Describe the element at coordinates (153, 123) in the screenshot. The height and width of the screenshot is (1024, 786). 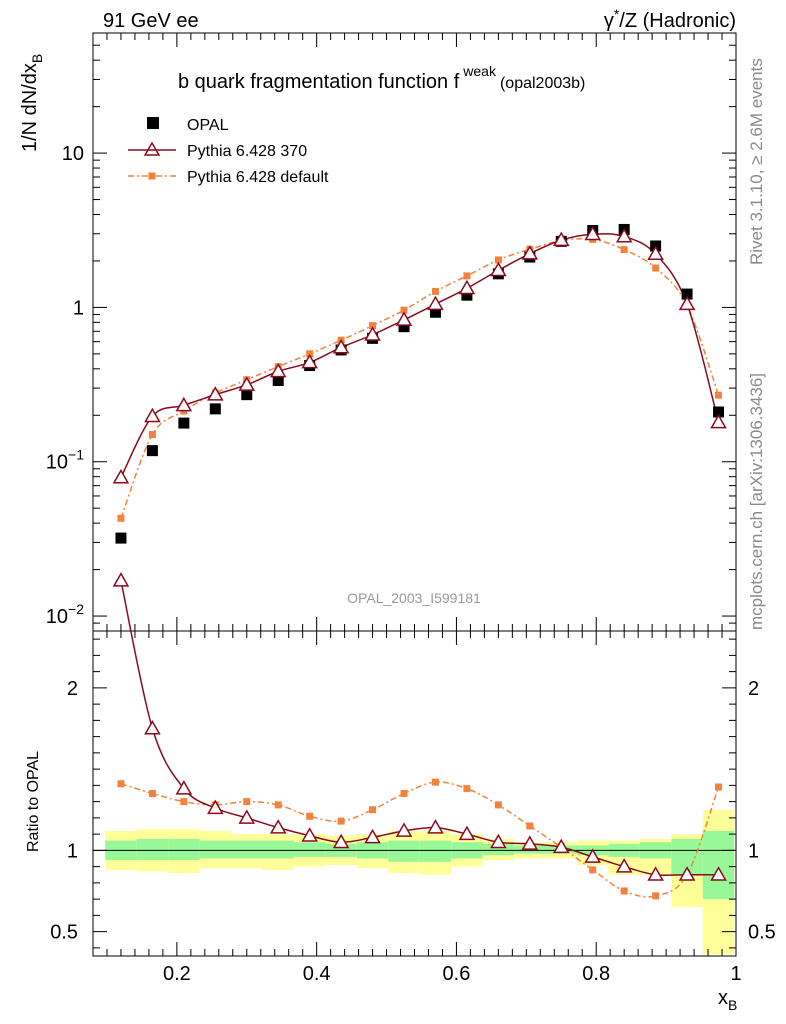
I see `legend-opal-marker` at that location.